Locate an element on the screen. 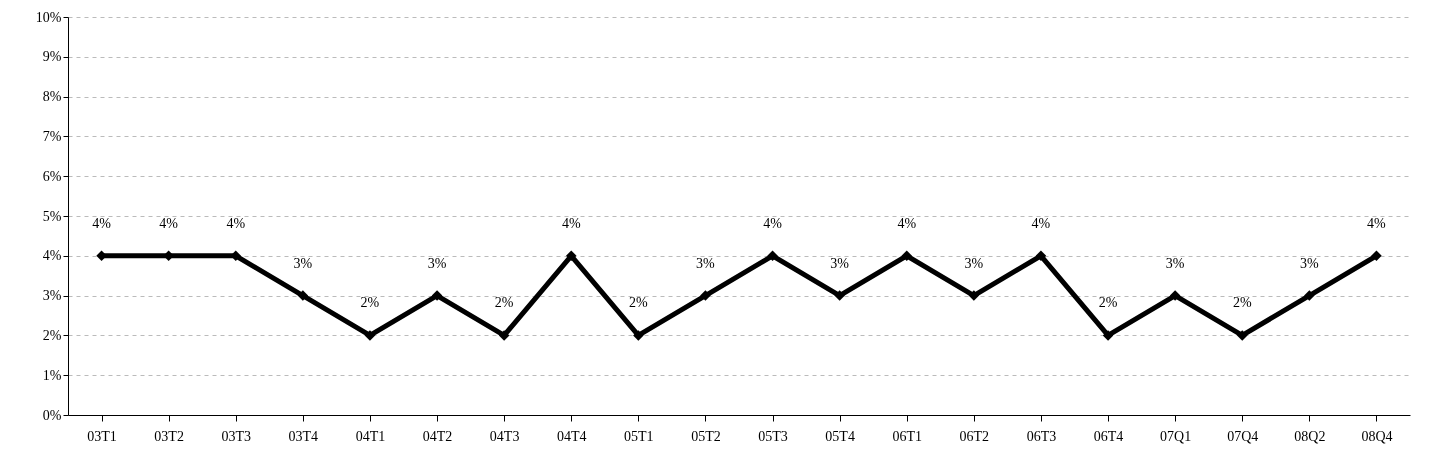 Image resolution: width=1438 pixels, height=460 pixels. y-tick-label: 10% is located at coordinates (48, 17).